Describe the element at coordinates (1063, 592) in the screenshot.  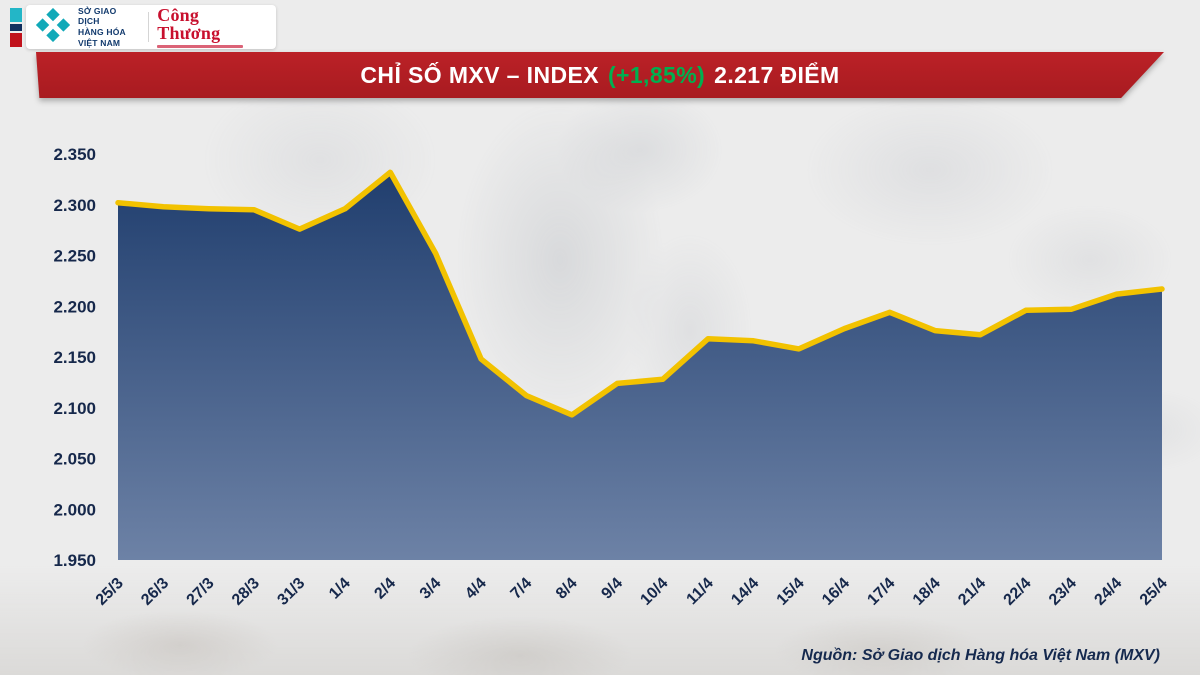
I see `x-axis-tick-label: 23/4` at that location.